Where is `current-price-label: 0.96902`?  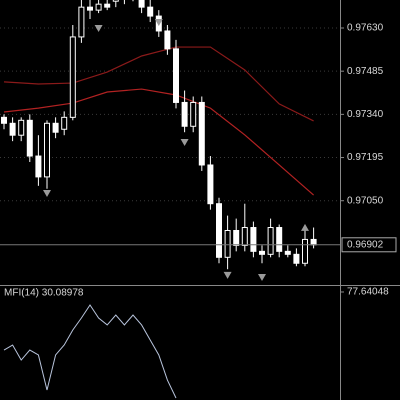
current-price-label: 0.96902 is located at coordinates (365, 244).